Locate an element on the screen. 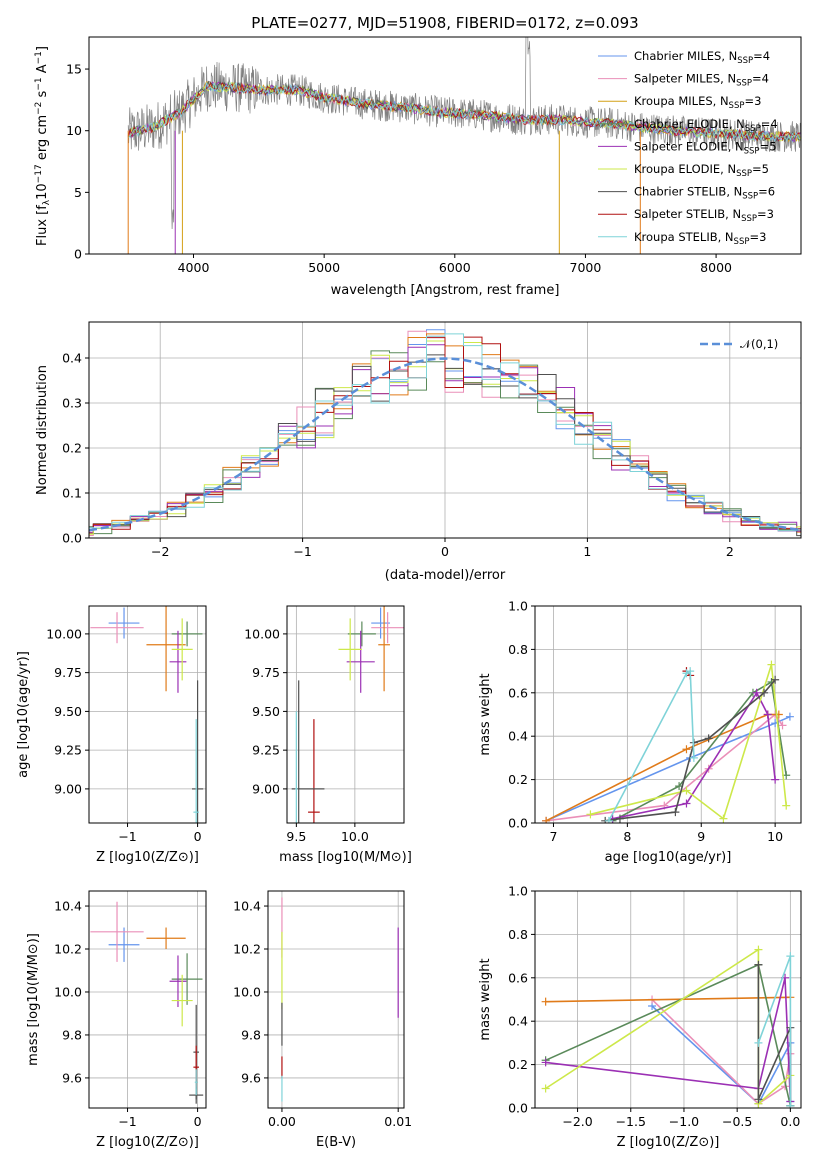  y-axis-label: Normed distribution is located at coordinates (42, 430).